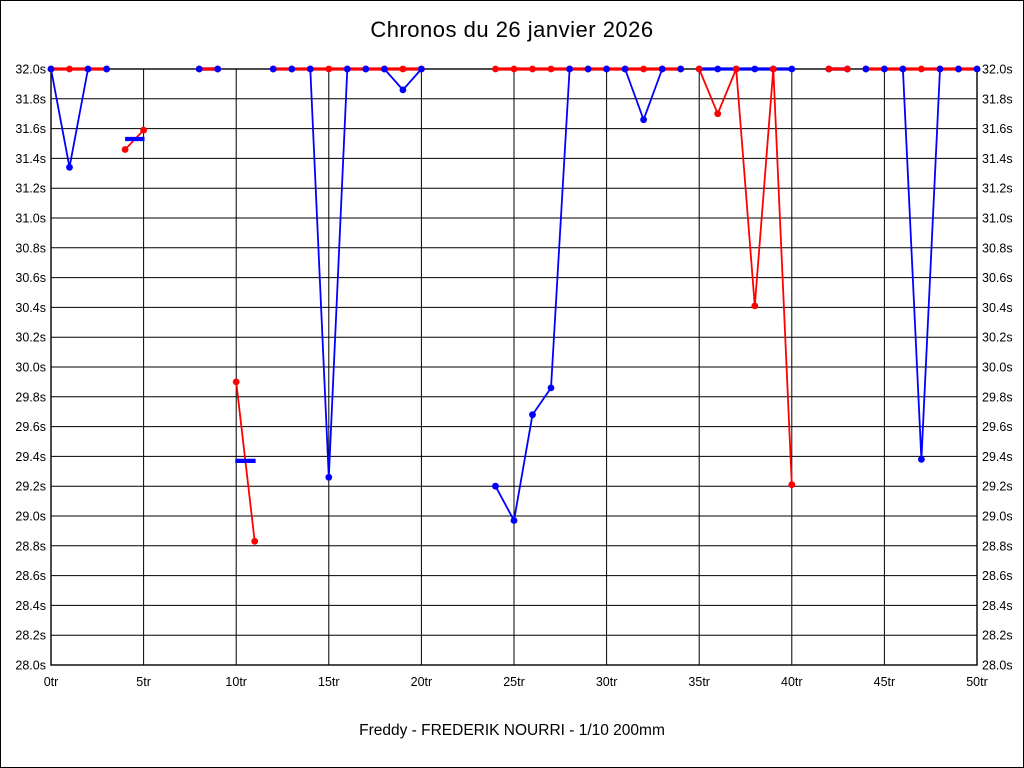 This screenshot has height=768, width=1024. I want to click on x-axis-label: 5tr, so click(143, 682).